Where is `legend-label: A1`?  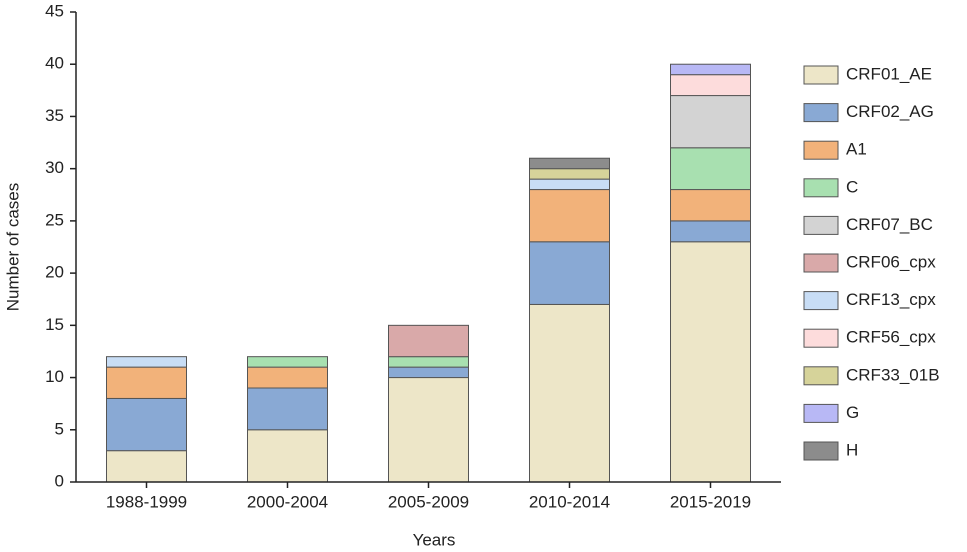 legend-label: A1 is located at coordinates (856, 149).